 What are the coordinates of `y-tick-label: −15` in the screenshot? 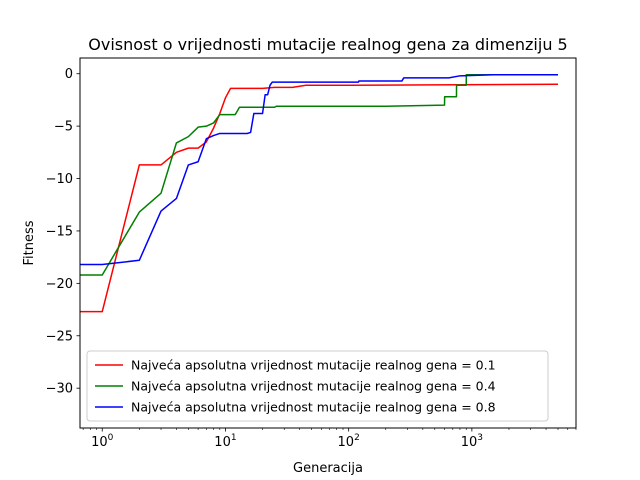 It's located at (59, 231).